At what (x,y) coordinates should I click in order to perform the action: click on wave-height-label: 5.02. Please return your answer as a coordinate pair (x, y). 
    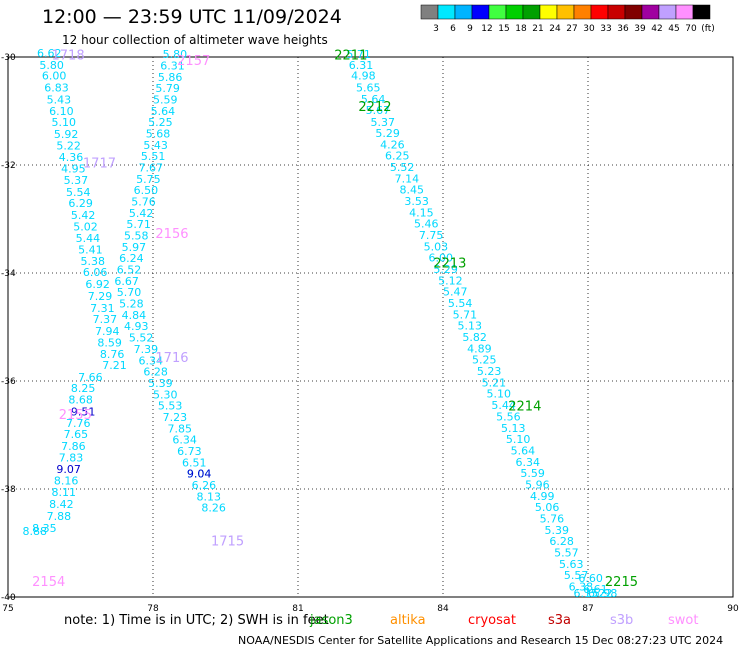
    Looking at the image, I should click on (85, 226).